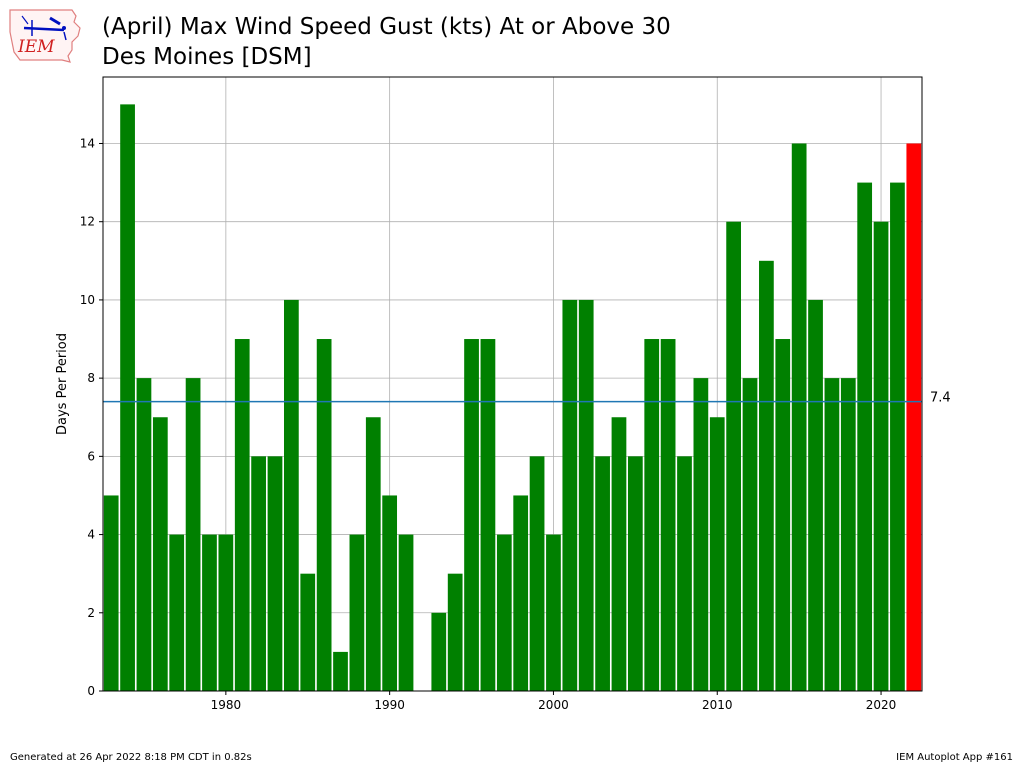 This screenshot has width=1024, height=768. What do you see at coordinates (553, 705) in the screenshot?
I see `x-tick-label: 2000` at bounding box center [553, 705].